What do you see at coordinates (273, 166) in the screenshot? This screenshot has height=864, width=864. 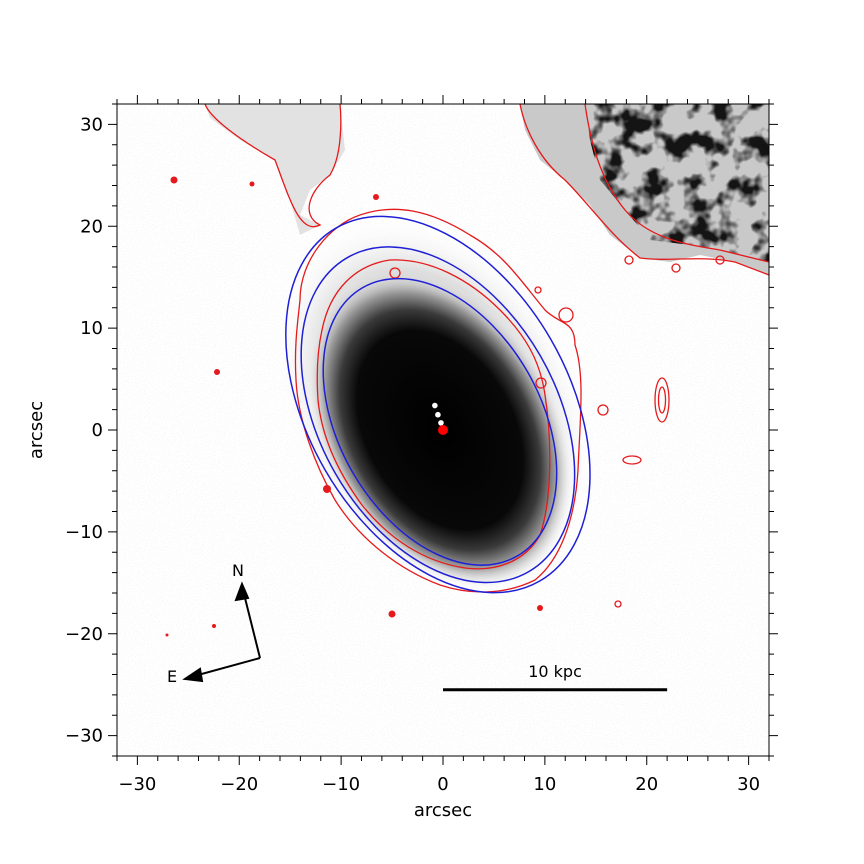 I see `diffuse-contour` at bounding box center [273, 166].